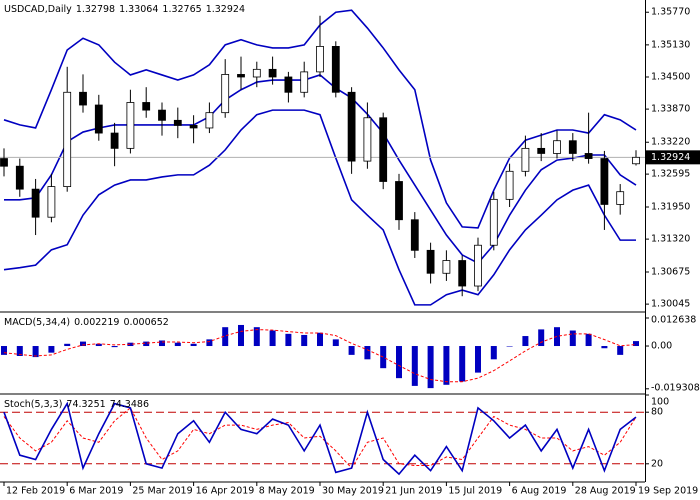 The width and height of the screenshot is (700, 500). What do you see at coordinates (660, 402) in the screenshot?
I see `y-tick-label: 100` at bounding box center [660, 402].